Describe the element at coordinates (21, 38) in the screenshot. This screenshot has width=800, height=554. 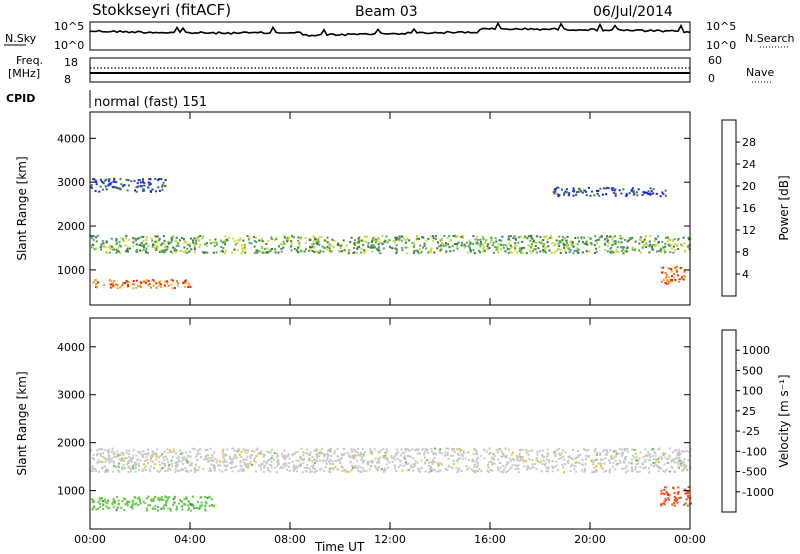
I see `noise-sky-label: N.Sky` at that location.